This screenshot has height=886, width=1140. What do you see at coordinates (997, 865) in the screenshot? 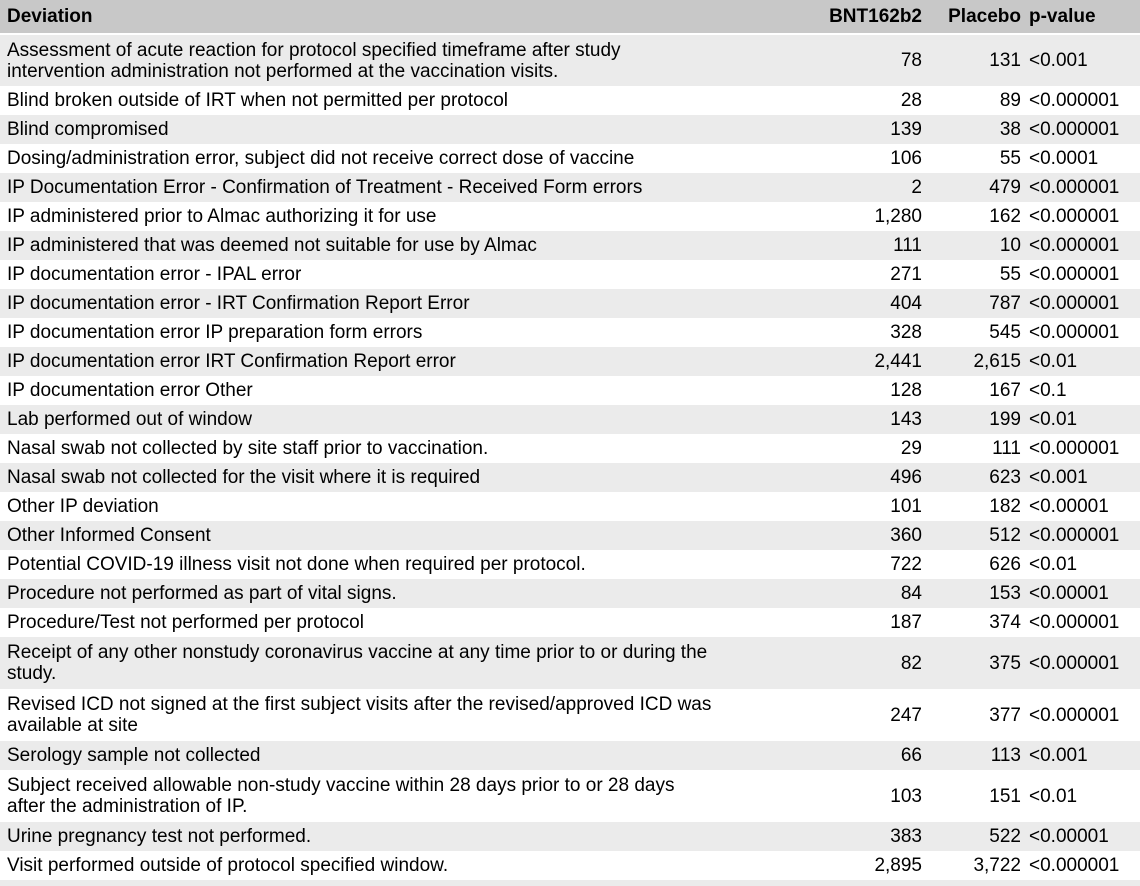
I see `placebo-cell: 3,722` at bounding box center [997, 865].